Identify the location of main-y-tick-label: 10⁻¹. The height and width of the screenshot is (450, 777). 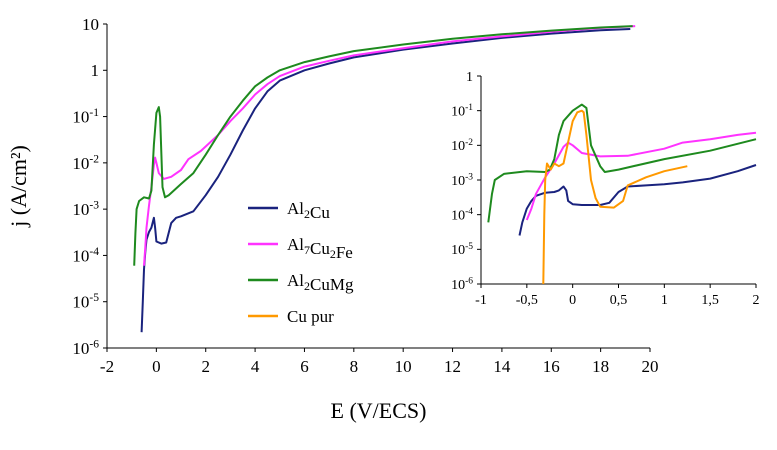
(85, 116).